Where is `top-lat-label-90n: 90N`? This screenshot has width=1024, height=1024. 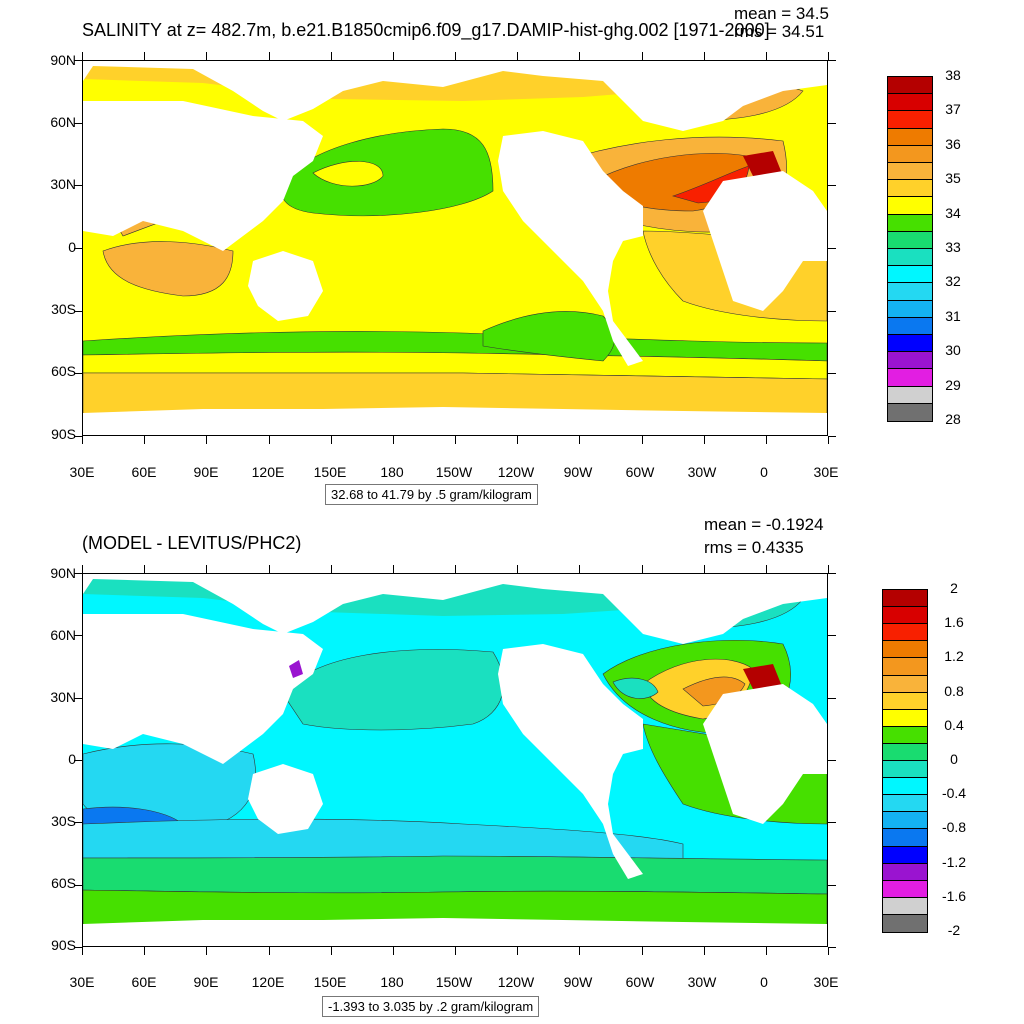 top-lat-label-90n: 90N is located at coordinates (63, 60).